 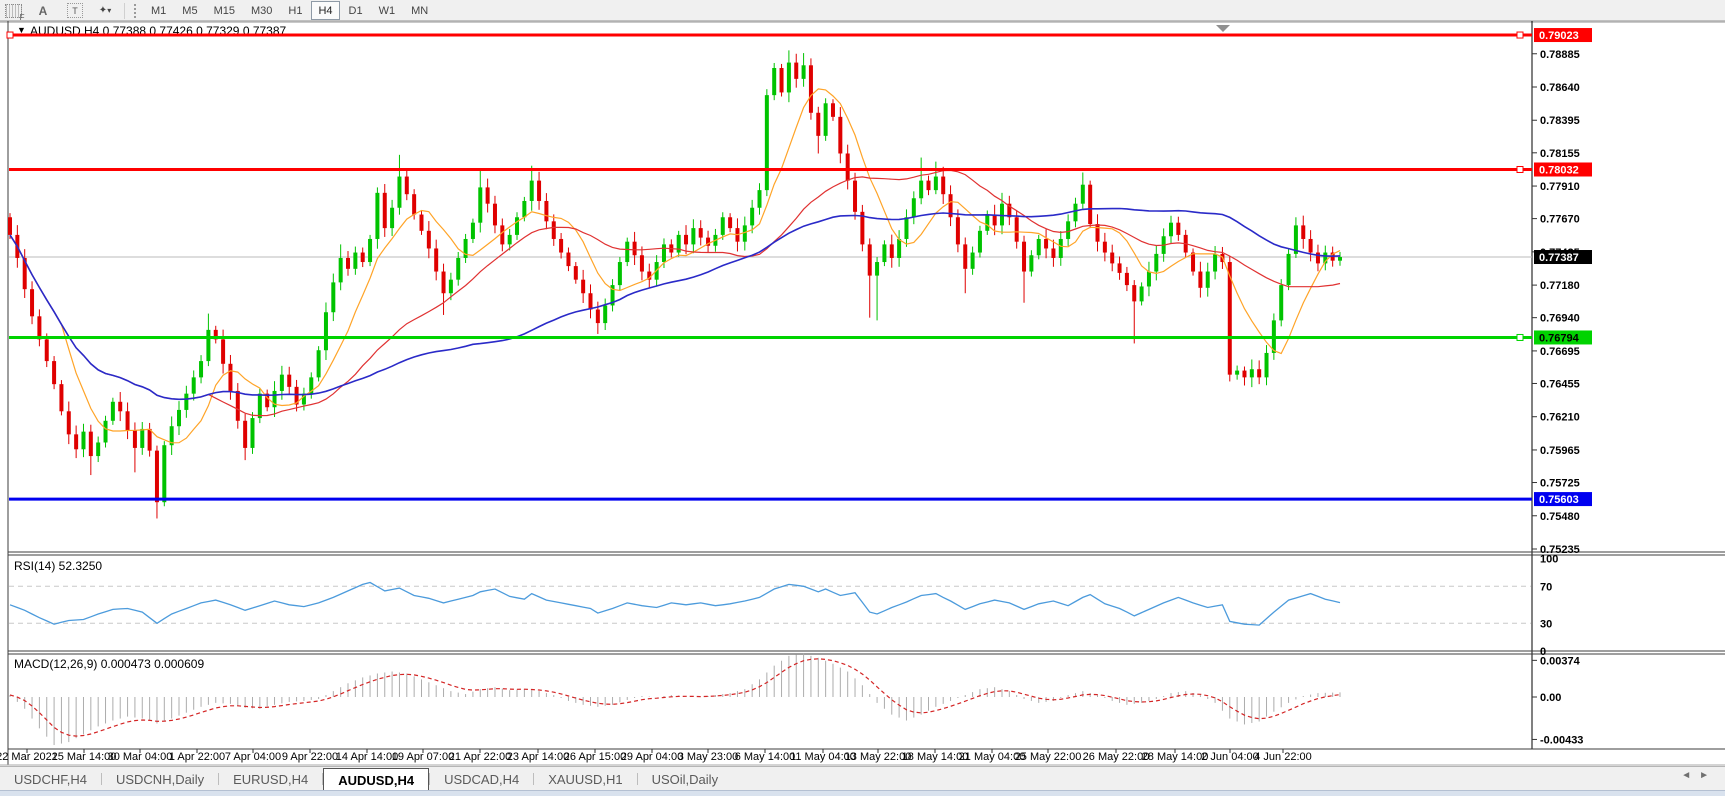 I want to click on timeframe-button-m15: M15, so click(x=224, y=10).